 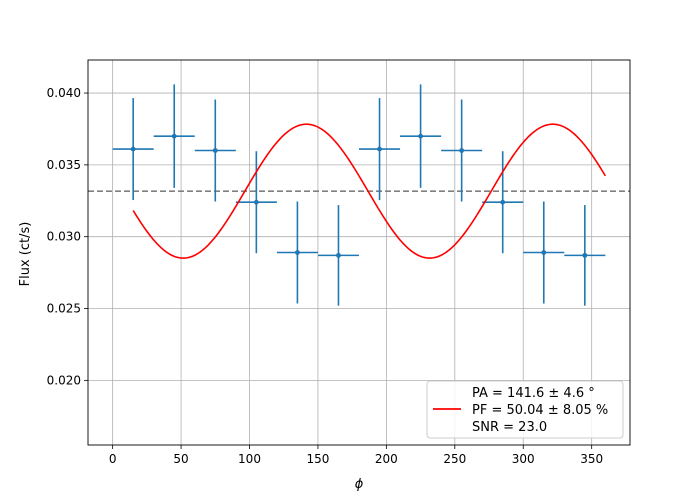 What do you see at coordinates (64, 380) in the screenshot?
I see `y-tick-label: 0.020` at bounding box center [64, 380].